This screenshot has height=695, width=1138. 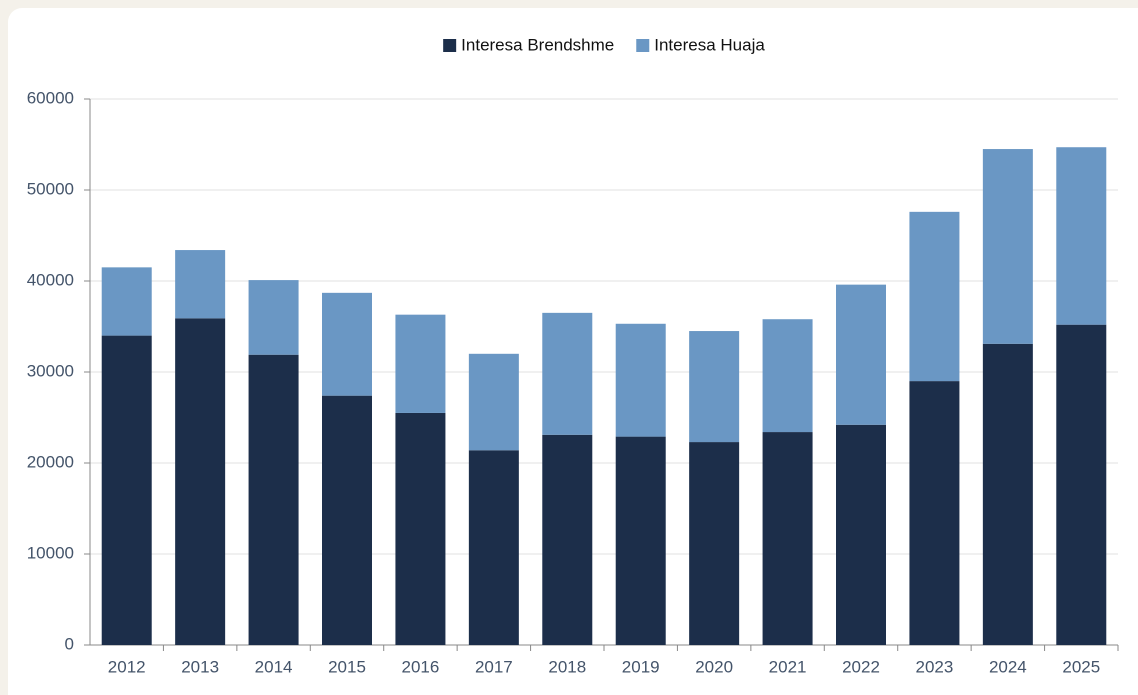 I want to click on x-tick-label: 2015, so click(x=347, y=666).